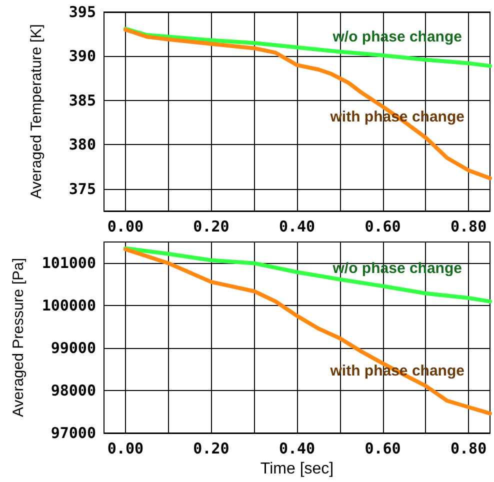 The image size is (494, 482). What do you see at coordinates (82, 145) in the screenshot?
I see `y-tick-label: 380` at bounding box center [82, 145].